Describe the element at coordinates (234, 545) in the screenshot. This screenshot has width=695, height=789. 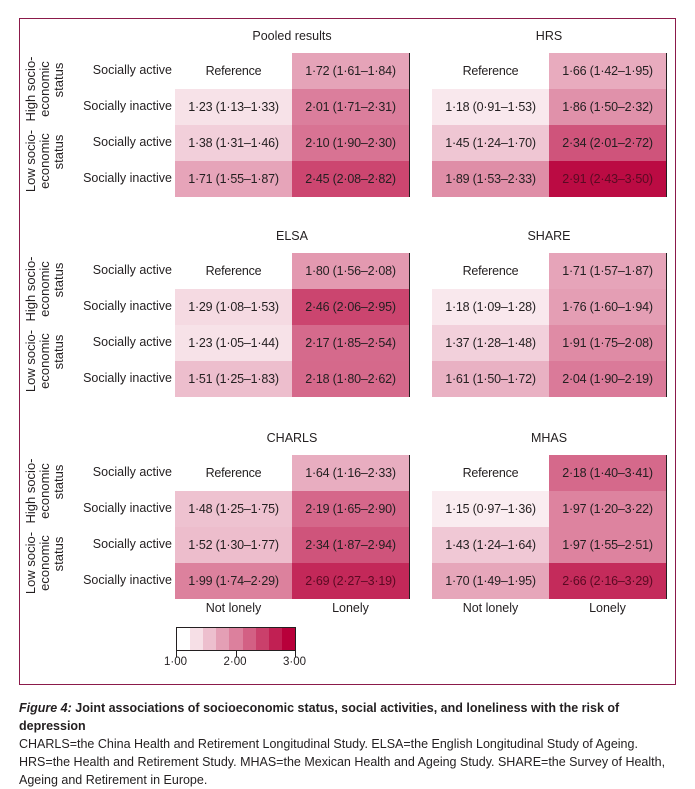
I see `heatmap-cell: 1·52 (1·30–1·77)` at that location.